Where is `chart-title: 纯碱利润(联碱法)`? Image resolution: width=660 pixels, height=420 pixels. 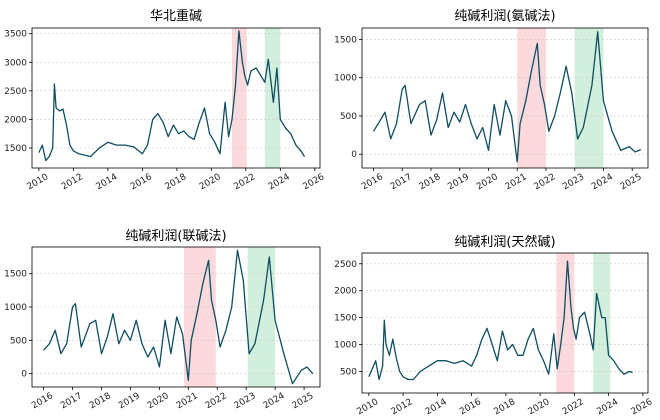
chart-title: 纯碱利润(联碱法) is located at coordinates (175, 236).